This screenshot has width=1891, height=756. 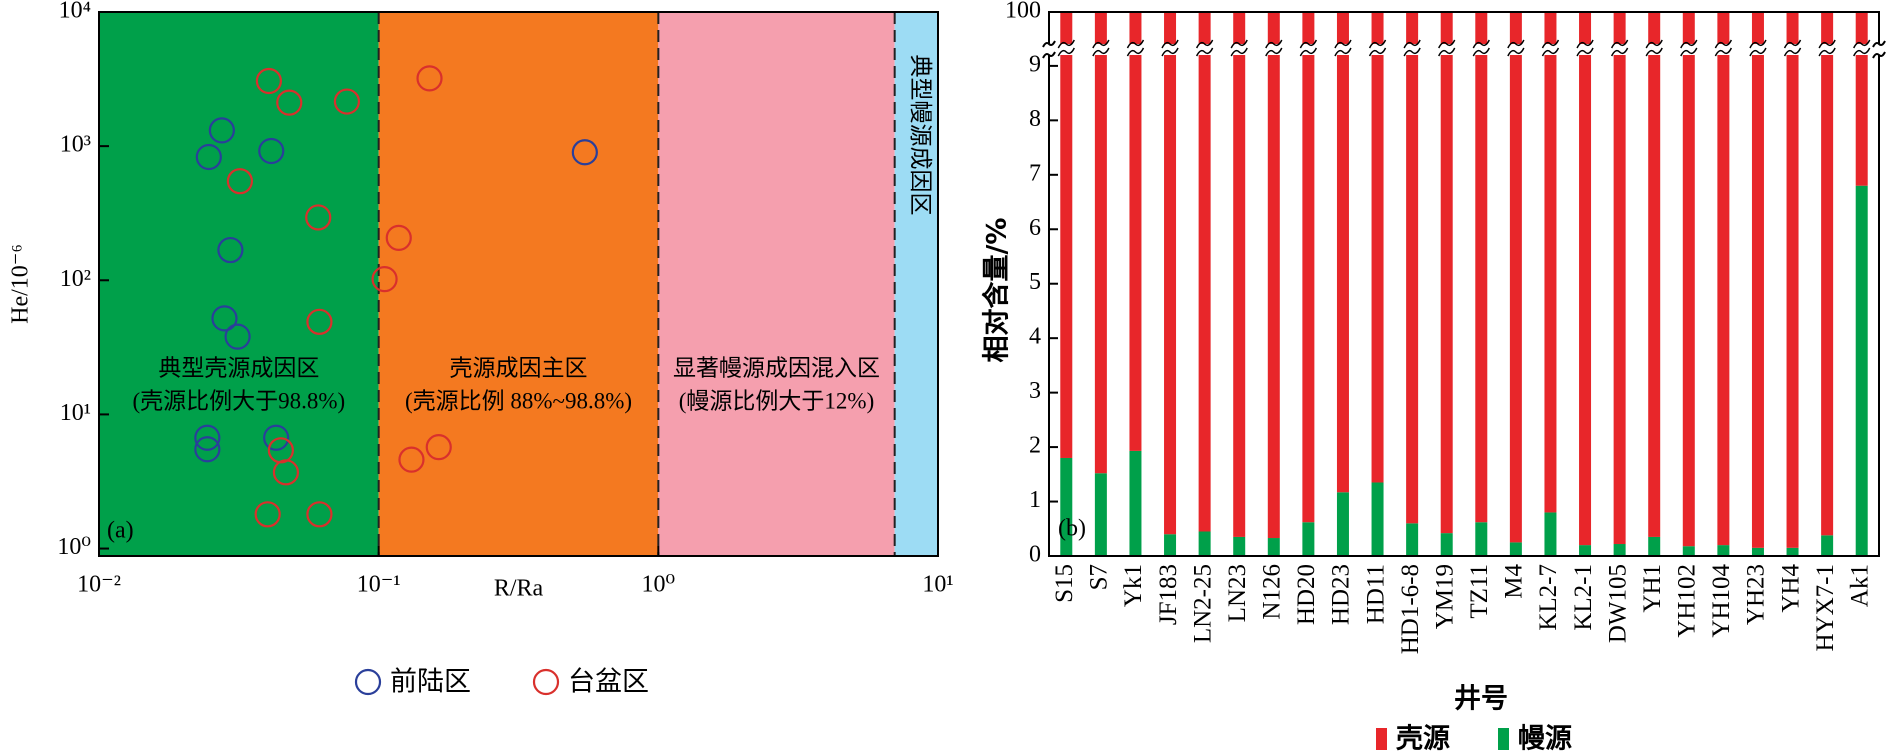 I want to click on x-tick-label: M4, so click(x=1514, y=581).